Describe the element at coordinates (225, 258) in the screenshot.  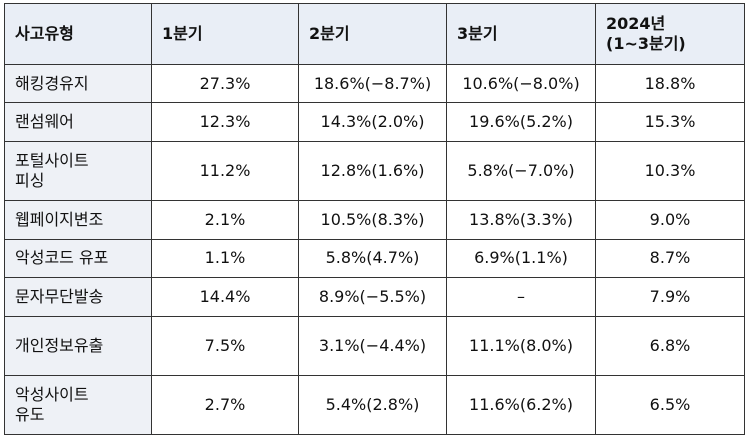
I see `q1-cell: 1.1%` at that location.